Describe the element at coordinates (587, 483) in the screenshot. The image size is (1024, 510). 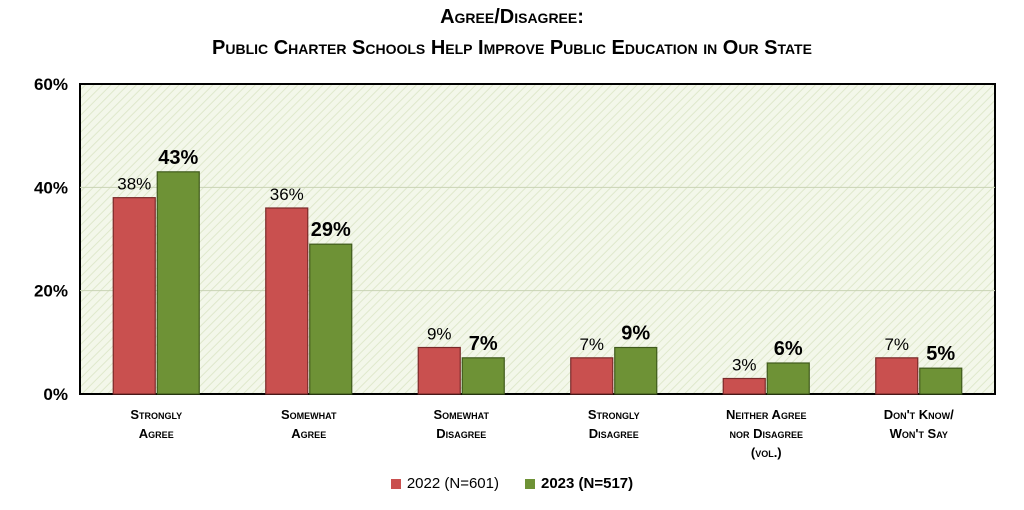
I see `legend-label-2023: 2023 (N=517)` at that location.